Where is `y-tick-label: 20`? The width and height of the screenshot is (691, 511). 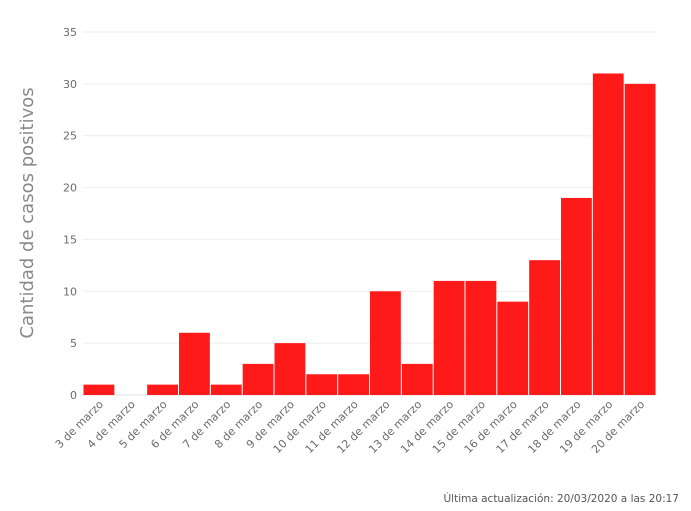
y-tick-label: 20 is located at coordinates (70, 188).